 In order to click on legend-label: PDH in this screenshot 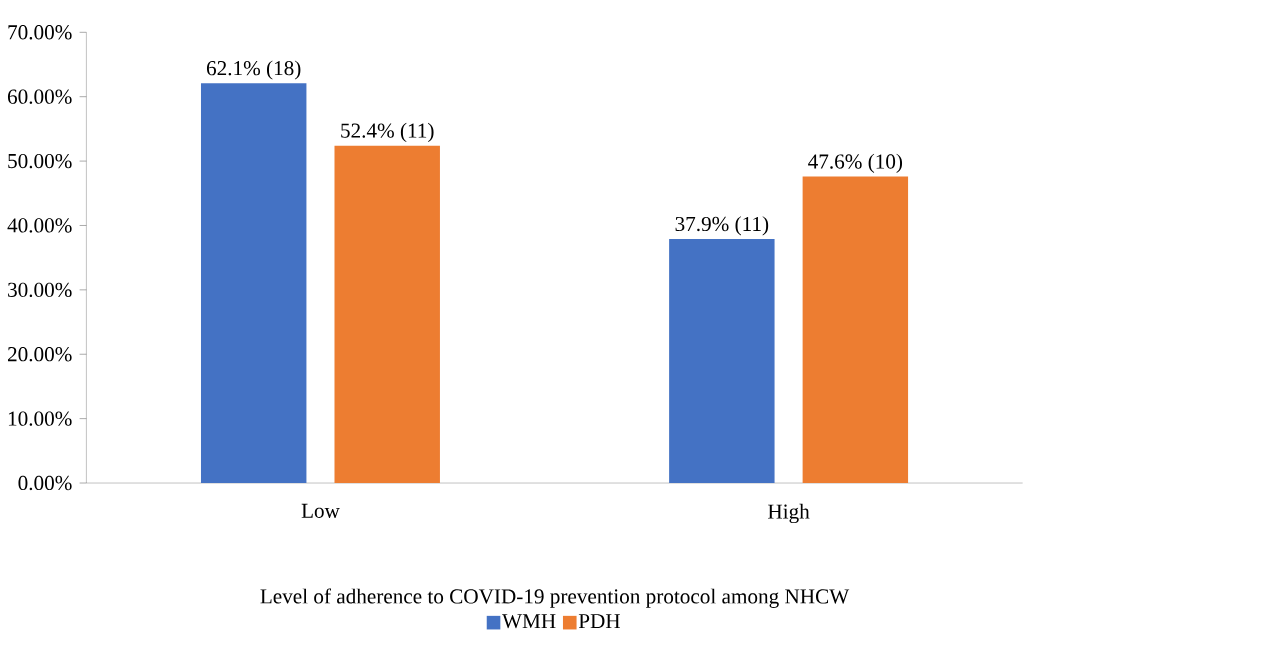, I will do `click(599, 621)`.